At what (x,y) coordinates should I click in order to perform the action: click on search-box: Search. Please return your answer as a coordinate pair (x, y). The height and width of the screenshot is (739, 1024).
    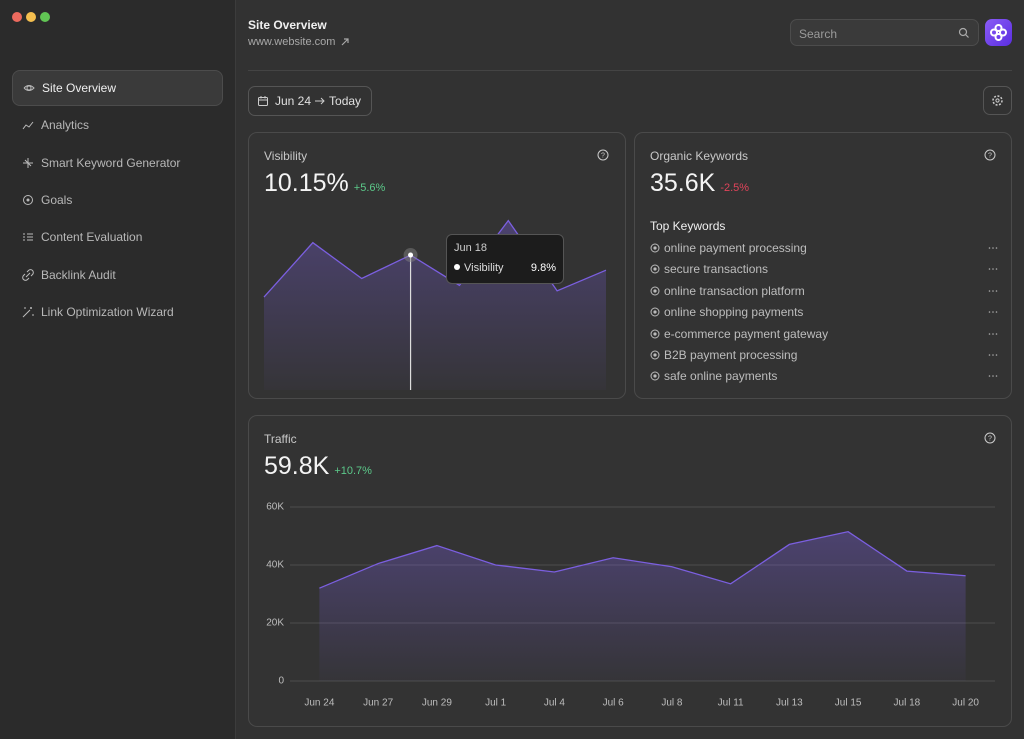
    Looking at the image, I should click on (884, 32).